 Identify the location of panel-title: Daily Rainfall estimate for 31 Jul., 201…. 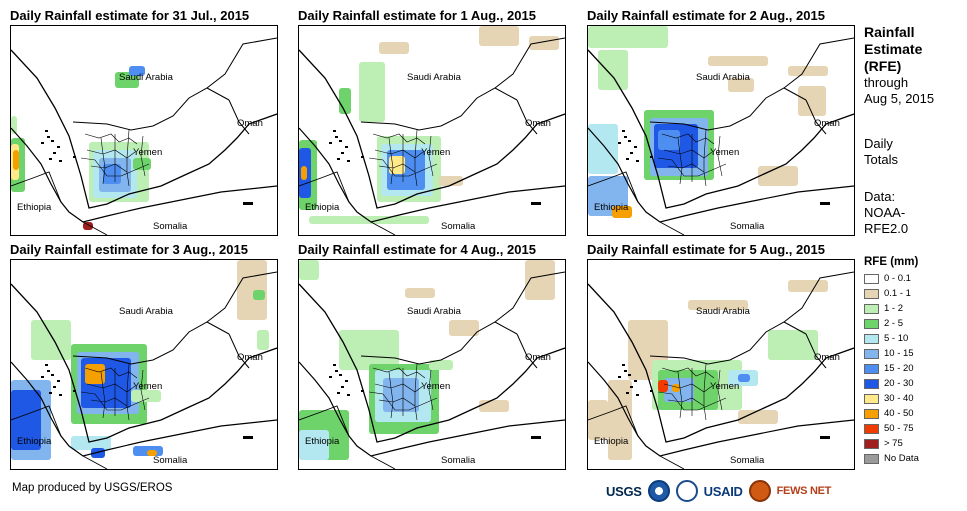
(130, 15).